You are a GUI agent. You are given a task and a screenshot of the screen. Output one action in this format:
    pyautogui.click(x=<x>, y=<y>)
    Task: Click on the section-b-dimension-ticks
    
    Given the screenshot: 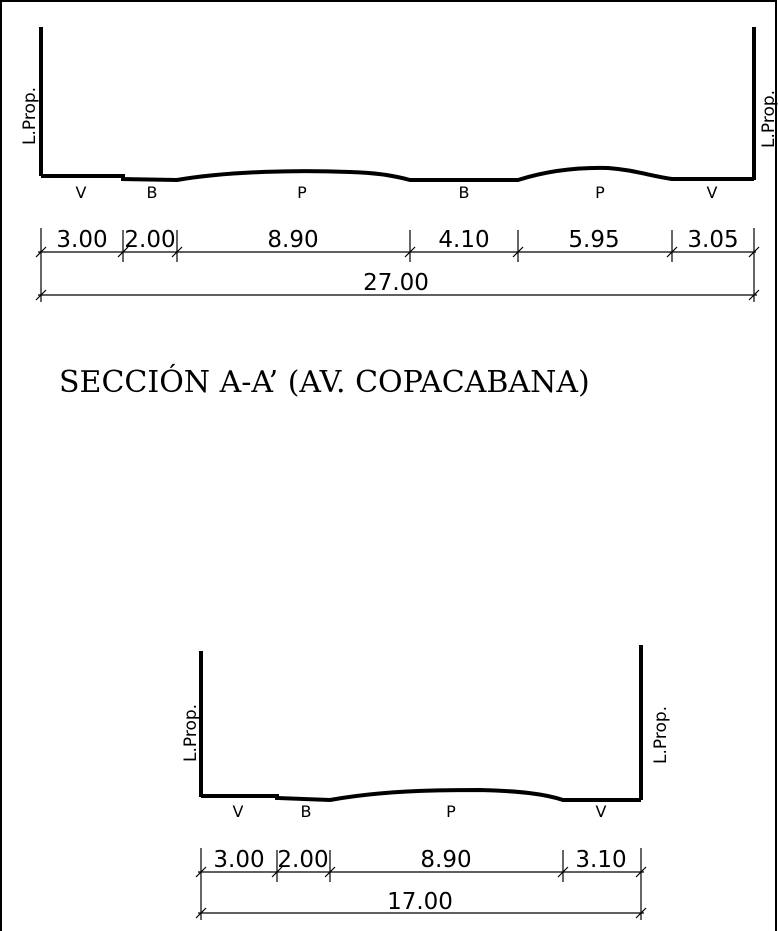 What is the action you would take?
    pyautogui.click(x=421, y=884)
    